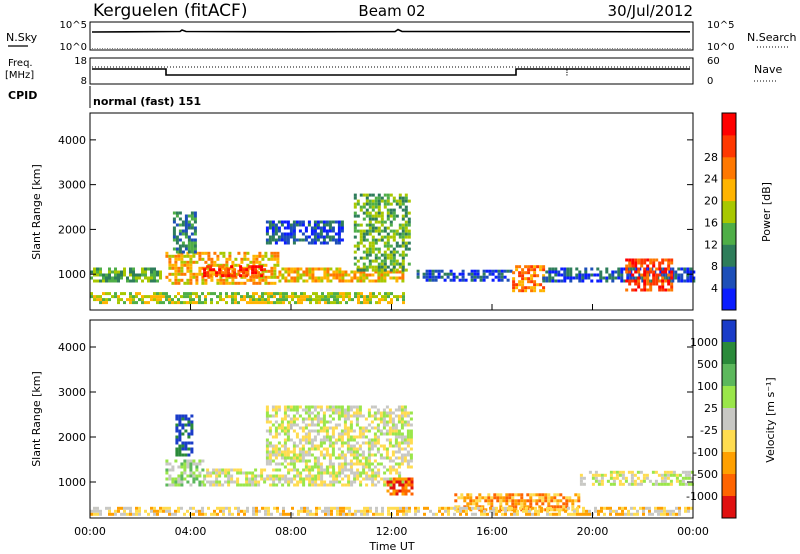  What do you see at coordinates (339, 437) in the screenshot?
I see `velocity-echo-region` at bounding box center [339, 437].